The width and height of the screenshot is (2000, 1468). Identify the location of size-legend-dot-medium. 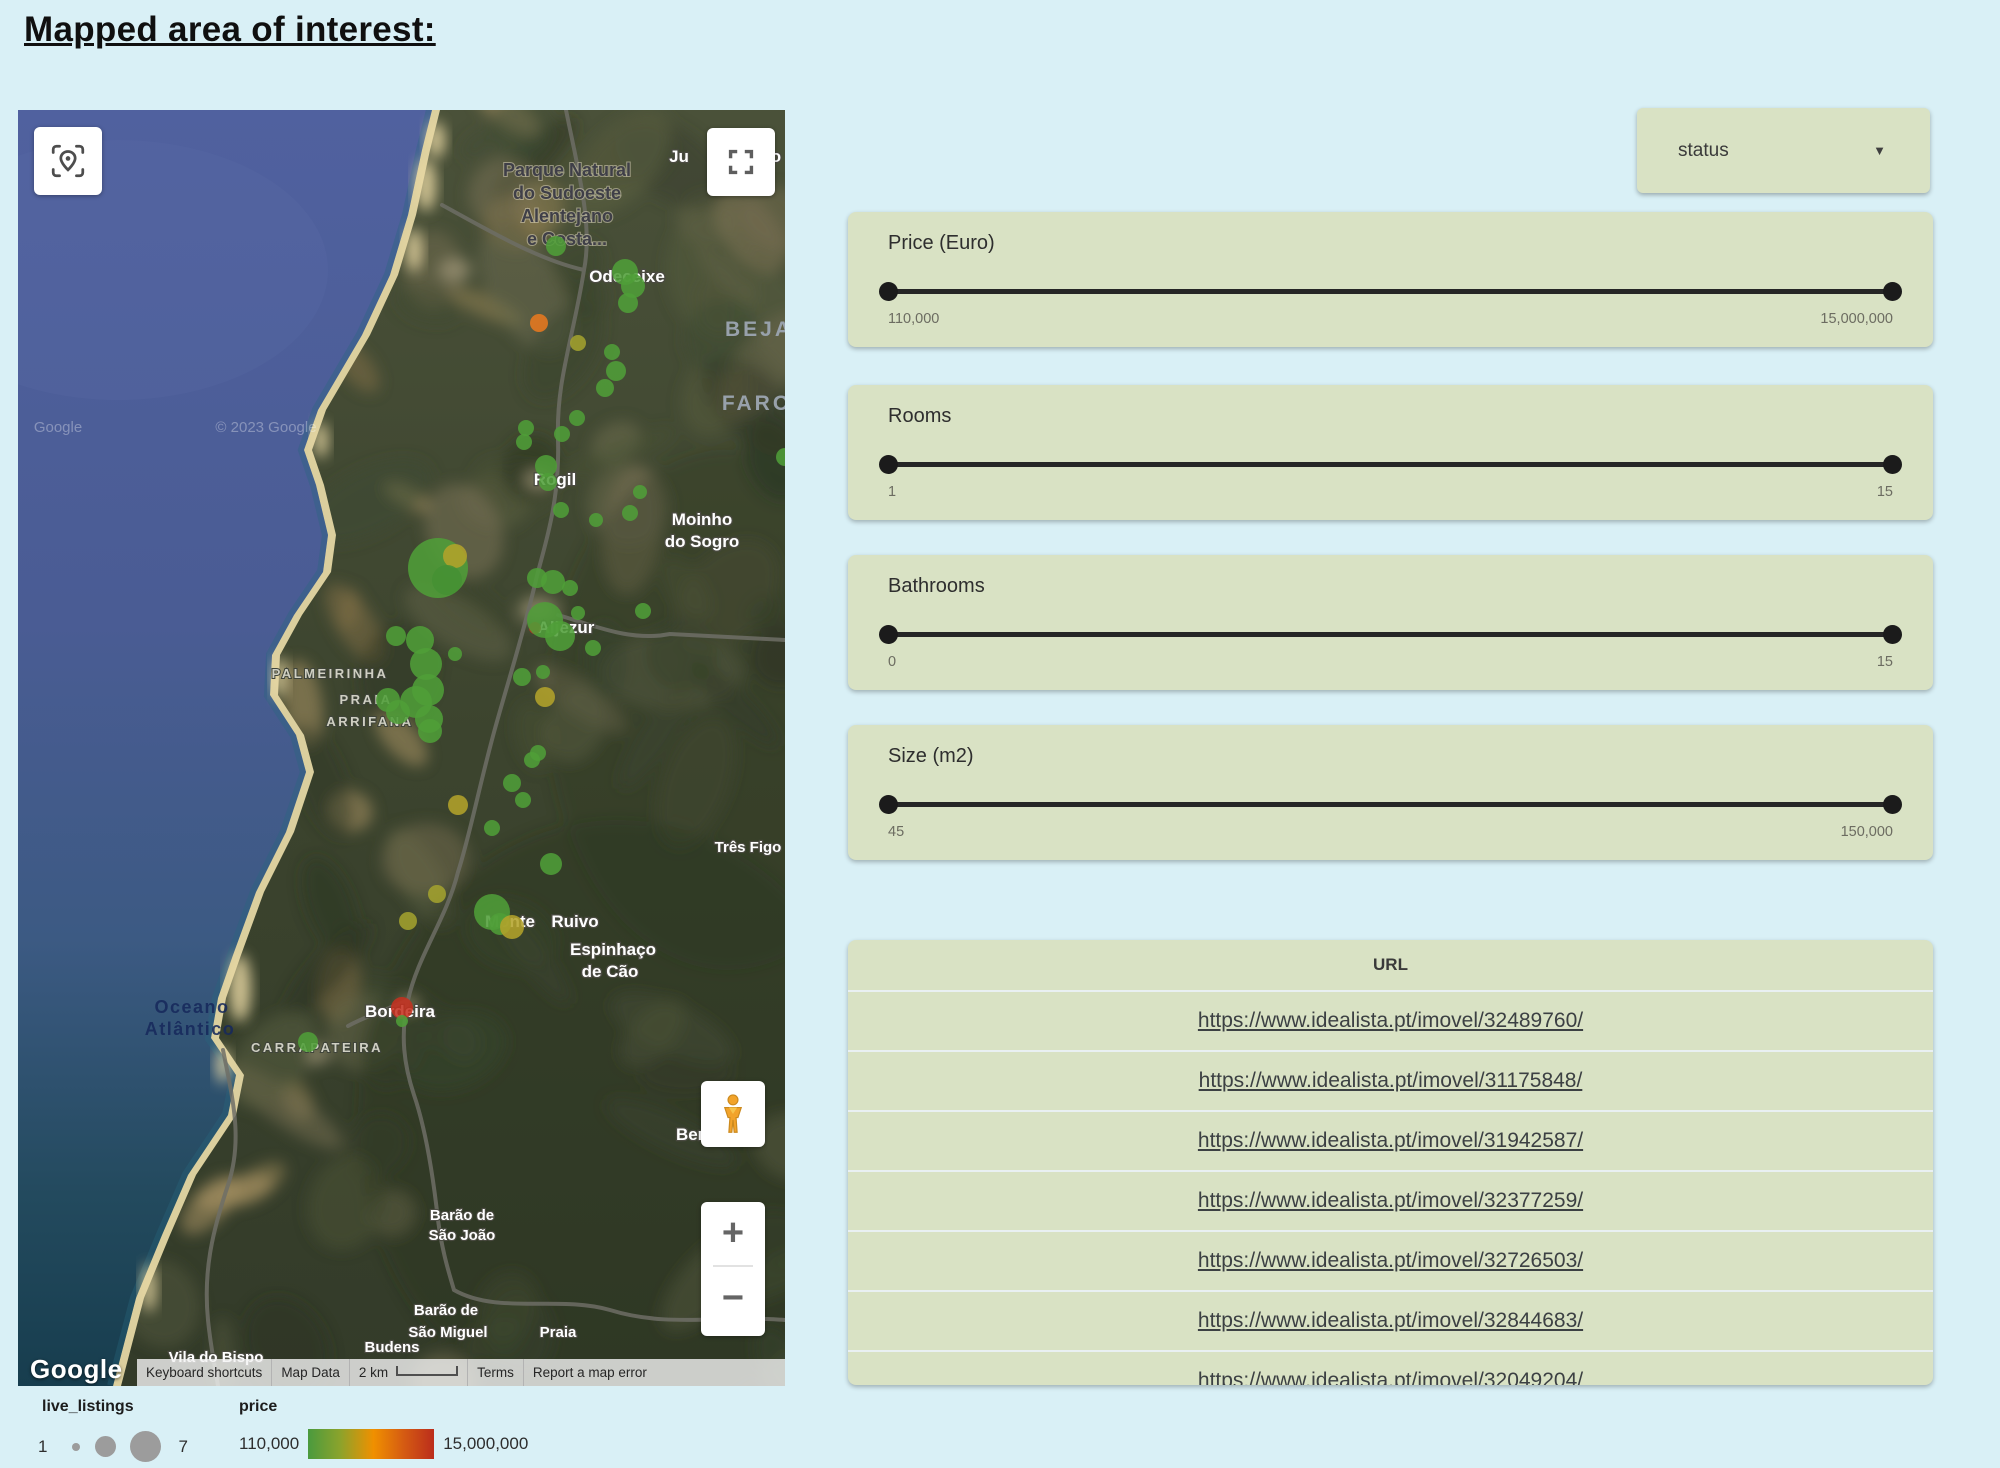
(106, 1446).